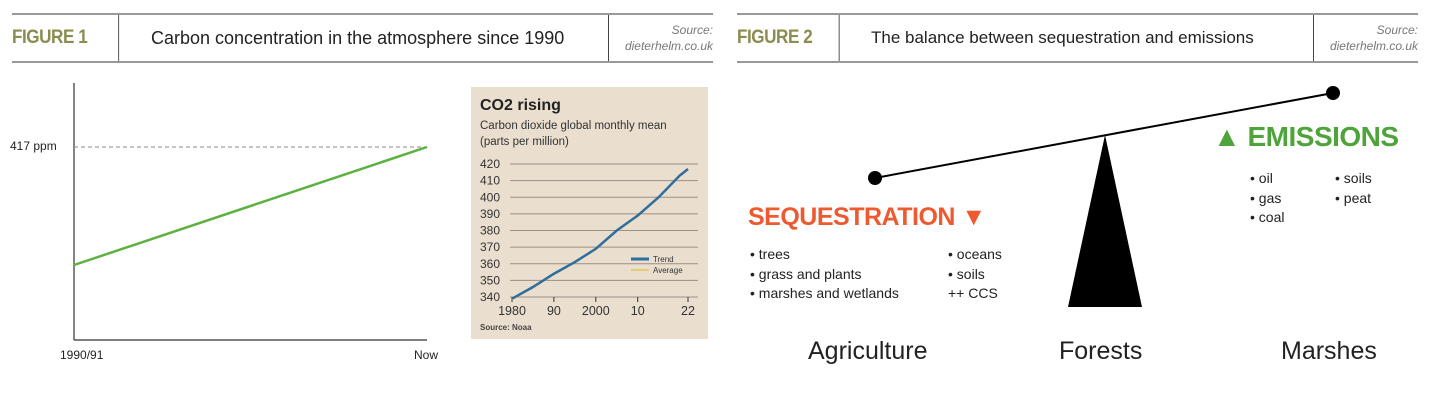  I want to click on x-tick-label: 2000, so click(596, 311).